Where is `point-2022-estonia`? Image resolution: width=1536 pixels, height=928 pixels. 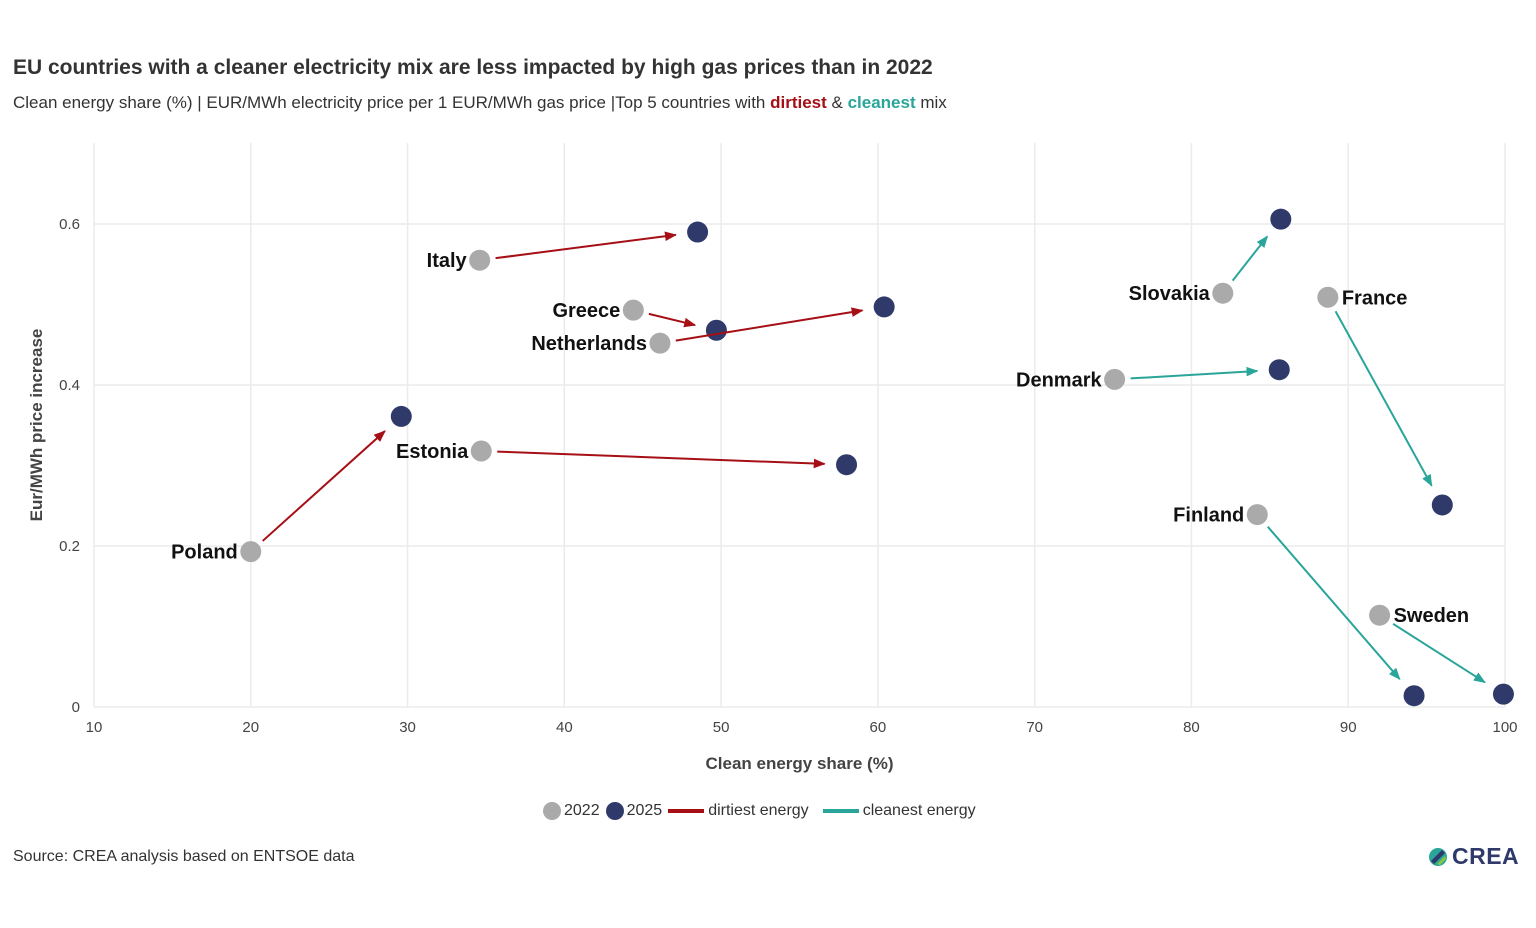
point-2022-estonia is located at coordinates (481, 451).